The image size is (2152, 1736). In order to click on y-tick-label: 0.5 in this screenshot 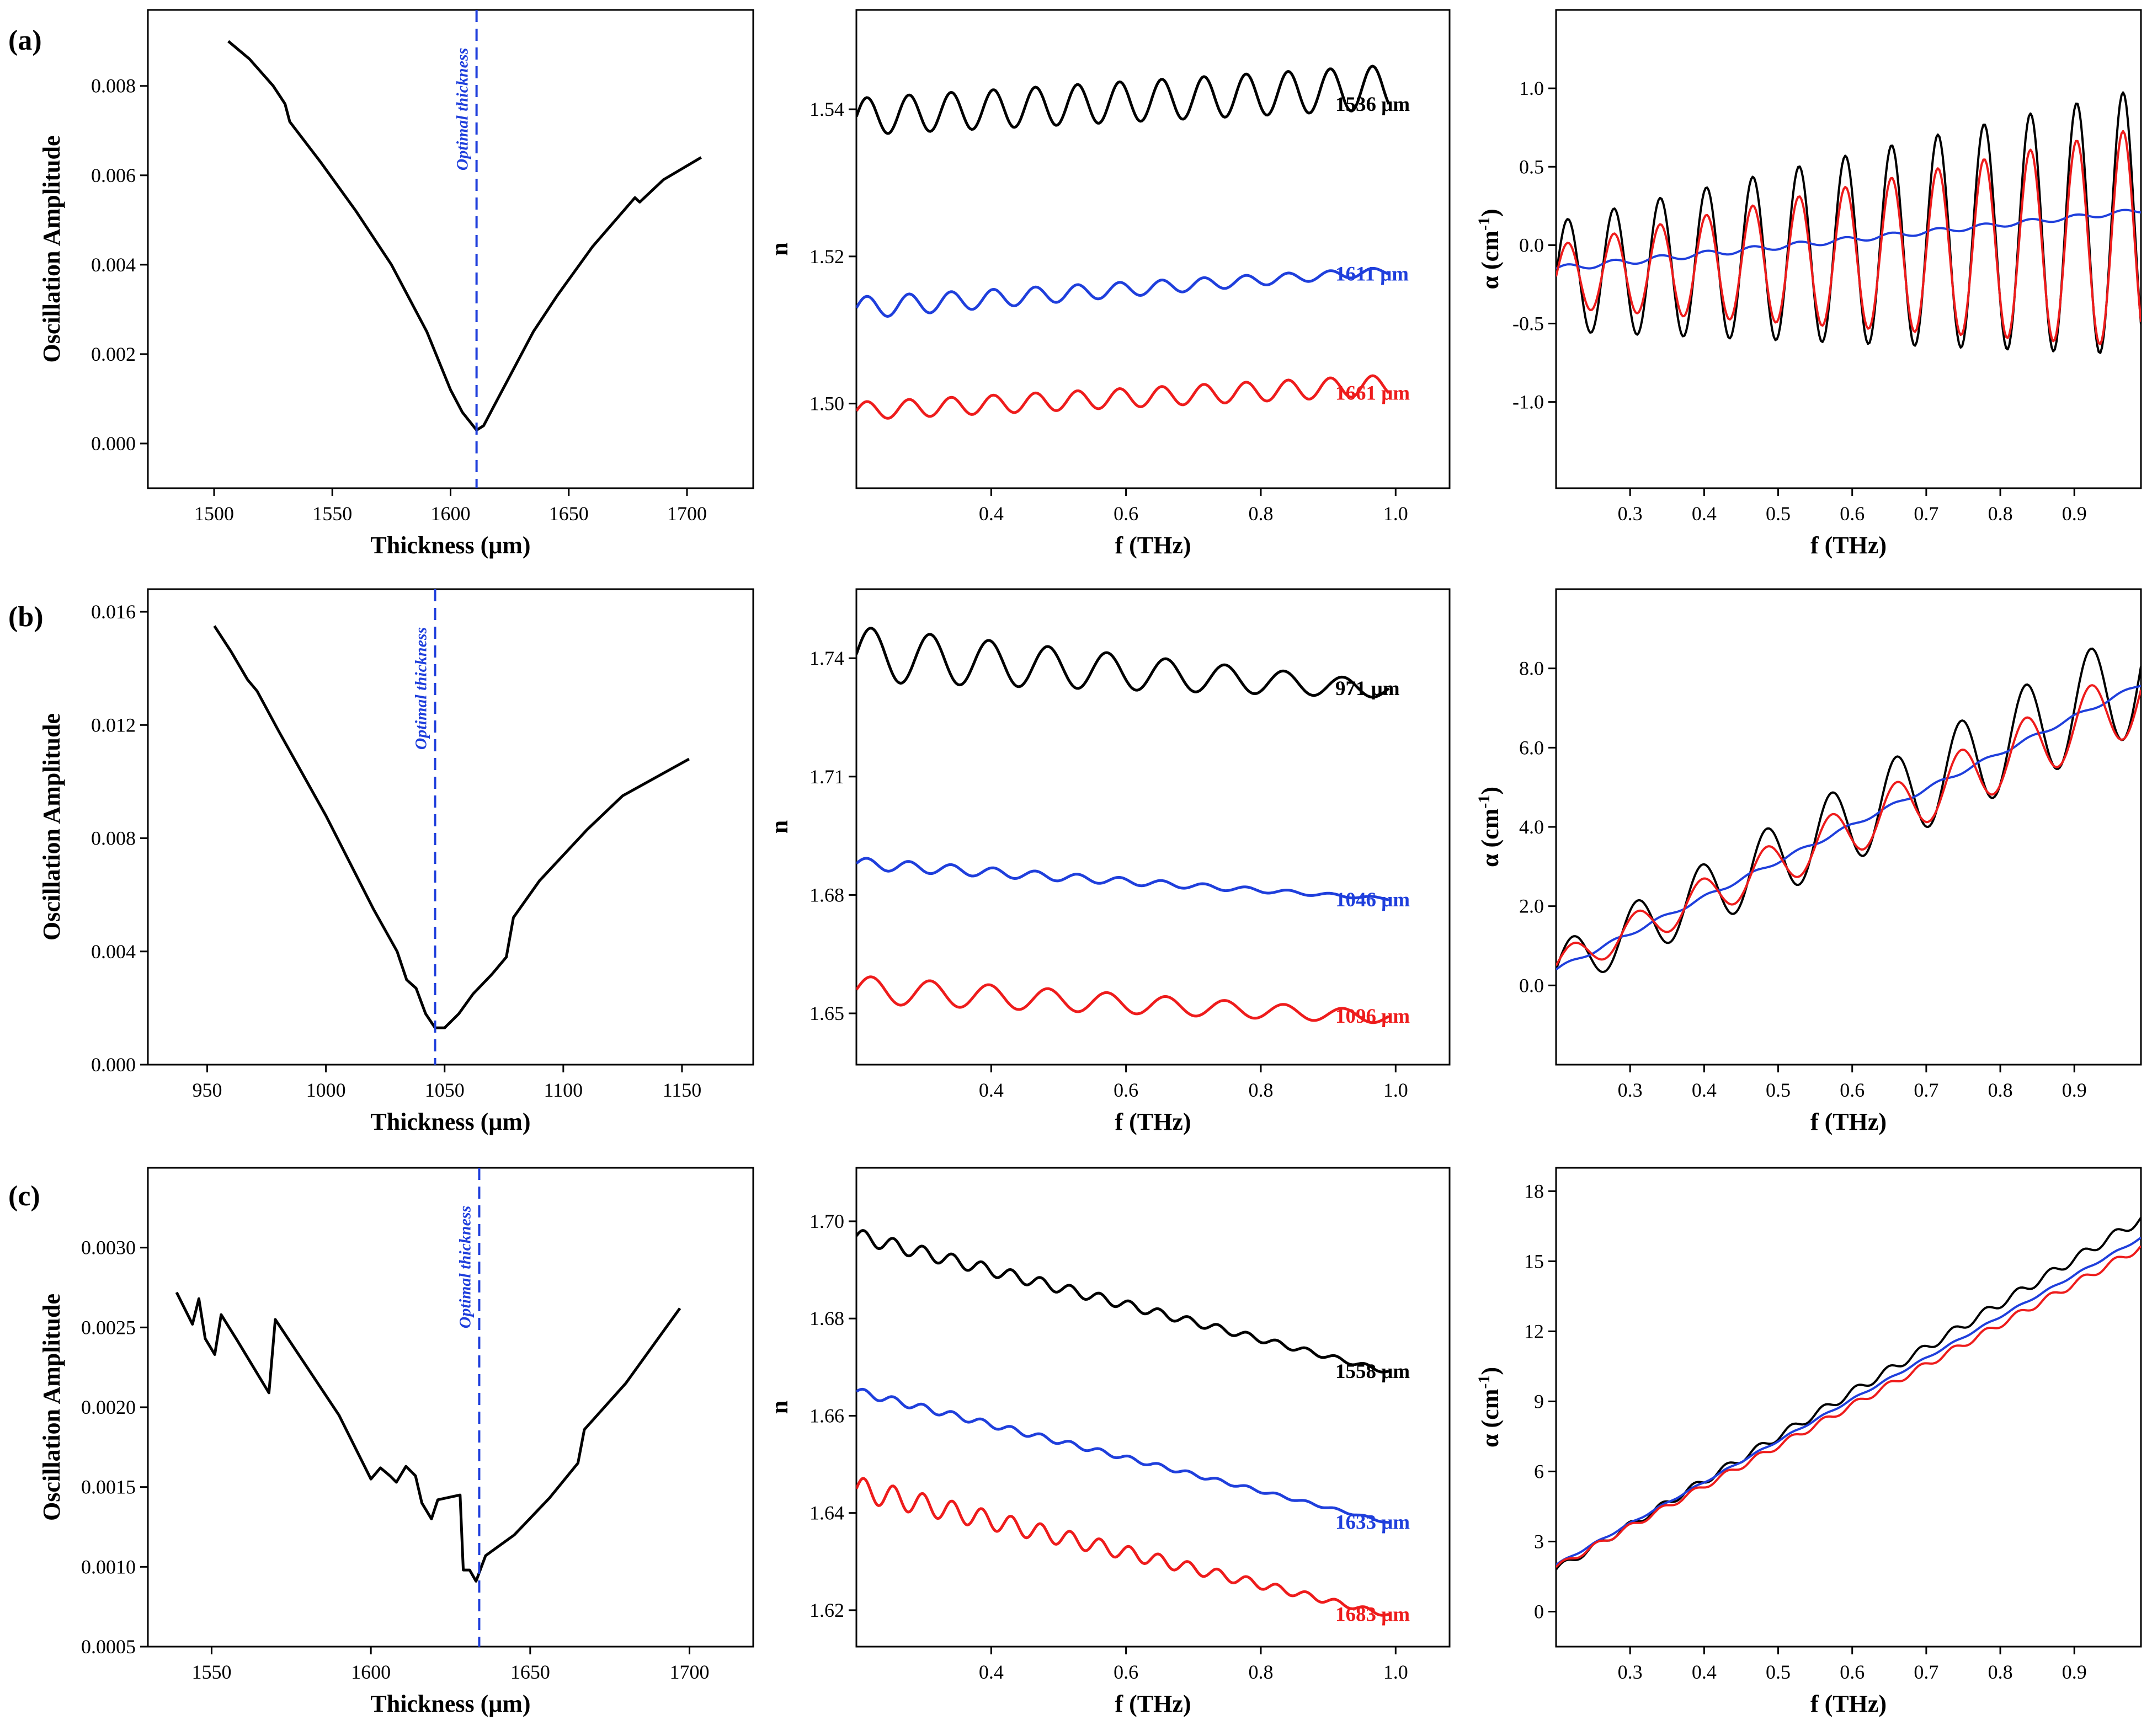, I will do `click(1531, 167)`.